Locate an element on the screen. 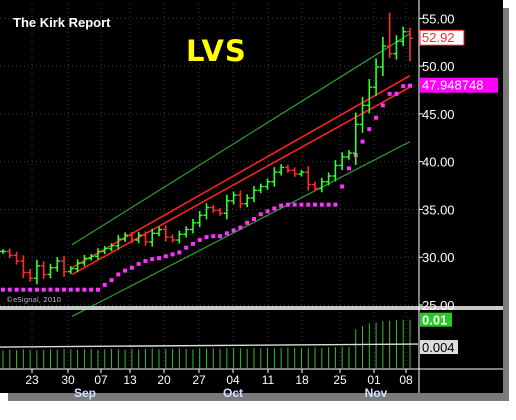  price-badge-box is located at coordinates (459, 85).